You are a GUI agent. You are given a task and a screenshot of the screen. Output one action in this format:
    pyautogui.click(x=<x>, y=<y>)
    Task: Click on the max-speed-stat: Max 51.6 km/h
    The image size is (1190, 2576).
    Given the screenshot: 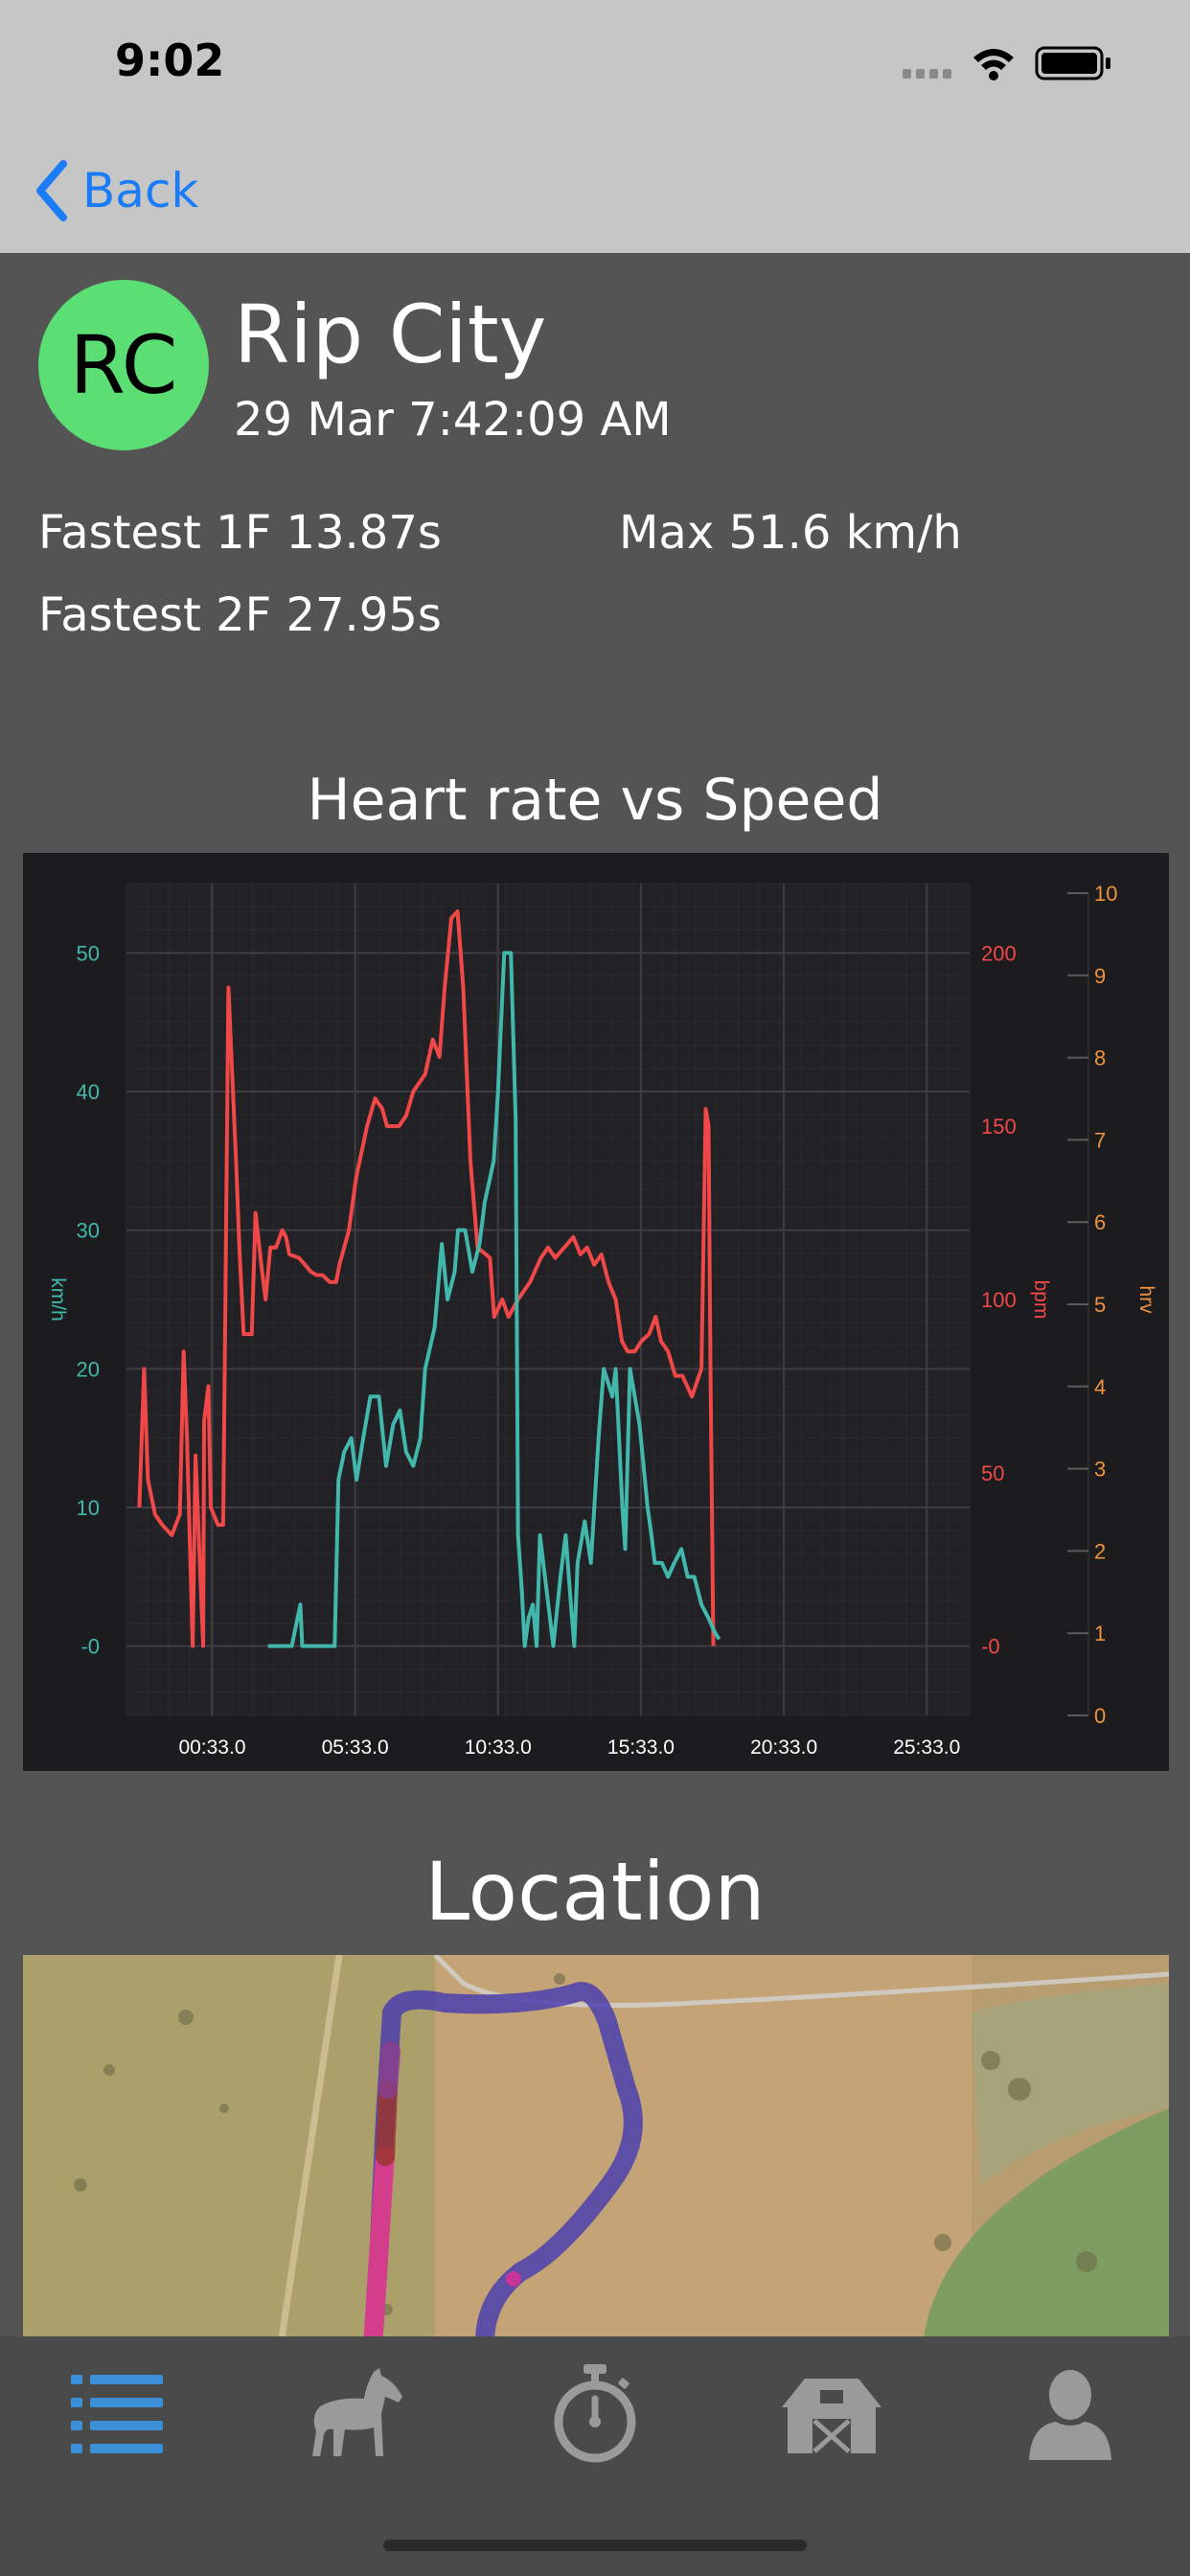 What is the action you would take?
    pyautogui.click(x=791, y=533)
    